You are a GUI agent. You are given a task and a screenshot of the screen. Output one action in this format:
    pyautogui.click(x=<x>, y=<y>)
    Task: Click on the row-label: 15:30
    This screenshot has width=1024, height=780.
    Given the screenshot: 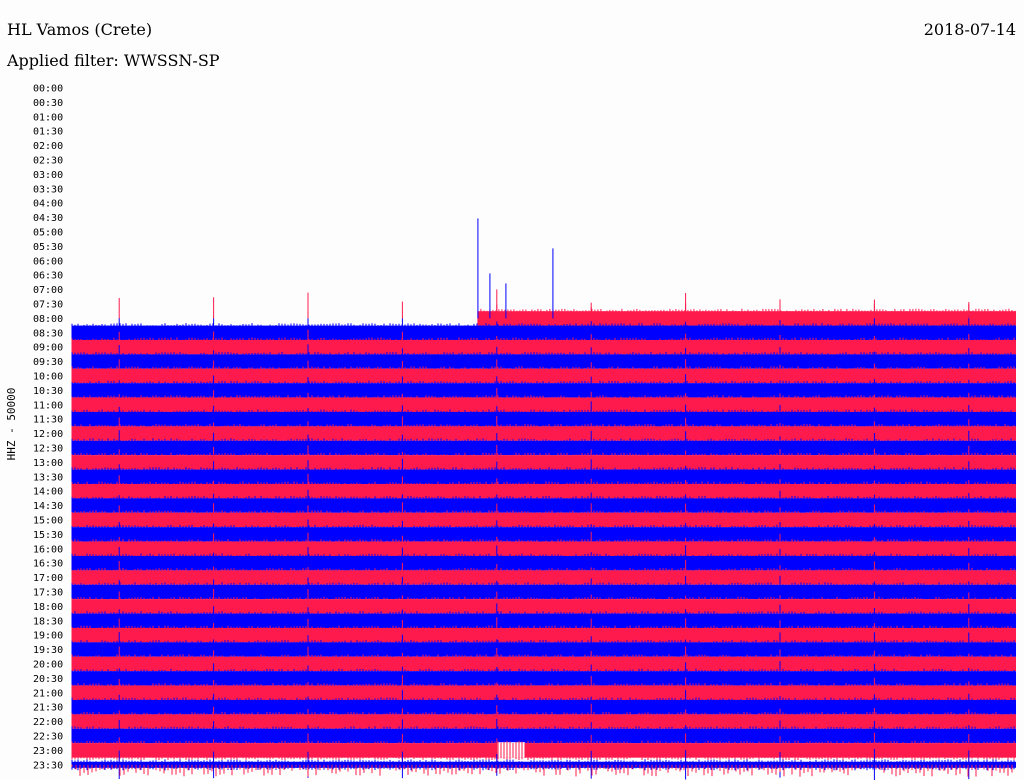 What is the action you would take?
    pyautogui.click(x=48, y=535)
    